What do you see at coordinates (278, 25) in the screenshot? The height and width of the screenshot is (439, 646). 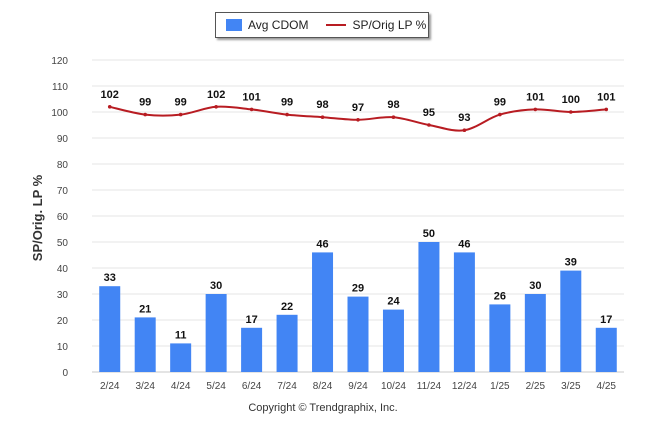 I see `legend-bar-label: Avg CDOM` at bounding box center [278, 25].